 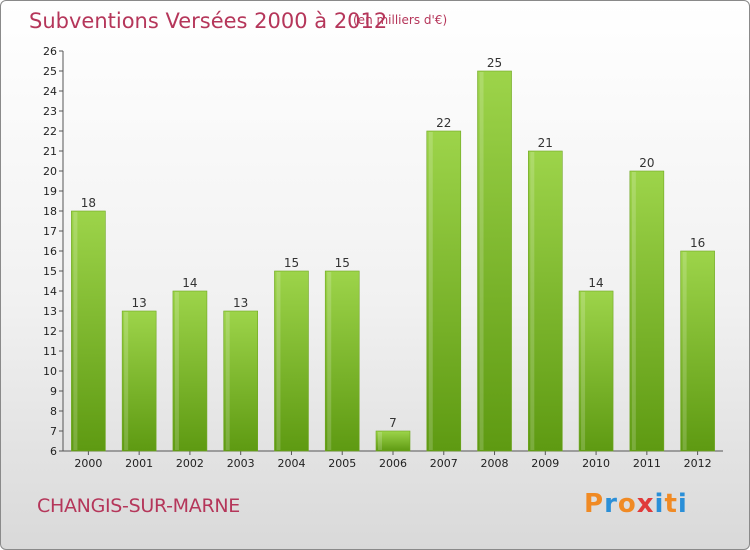 I want to click on bar-highlight-2008, so click(x=481, y=261).